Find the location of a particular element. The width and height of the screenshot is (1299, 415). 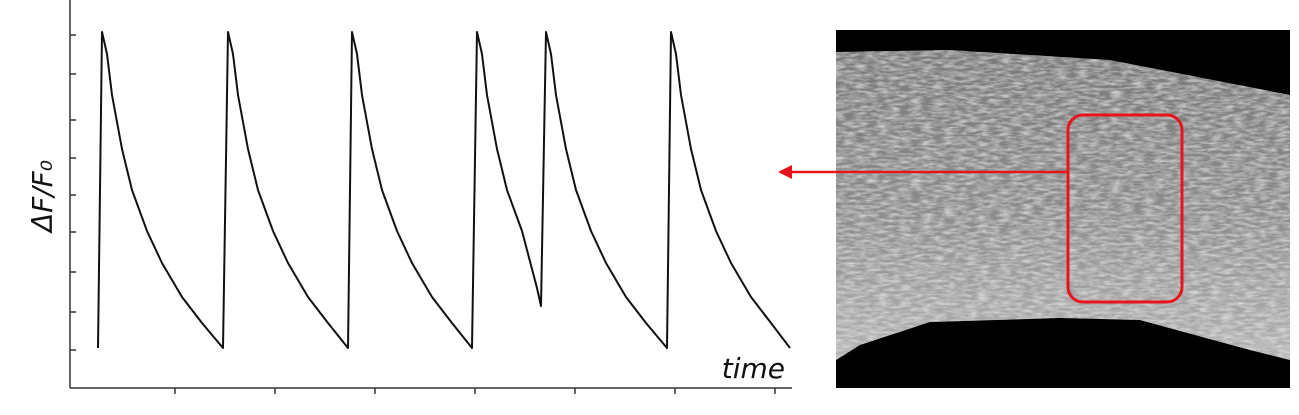

region-of-interest is located at coordinates (1125, 208).